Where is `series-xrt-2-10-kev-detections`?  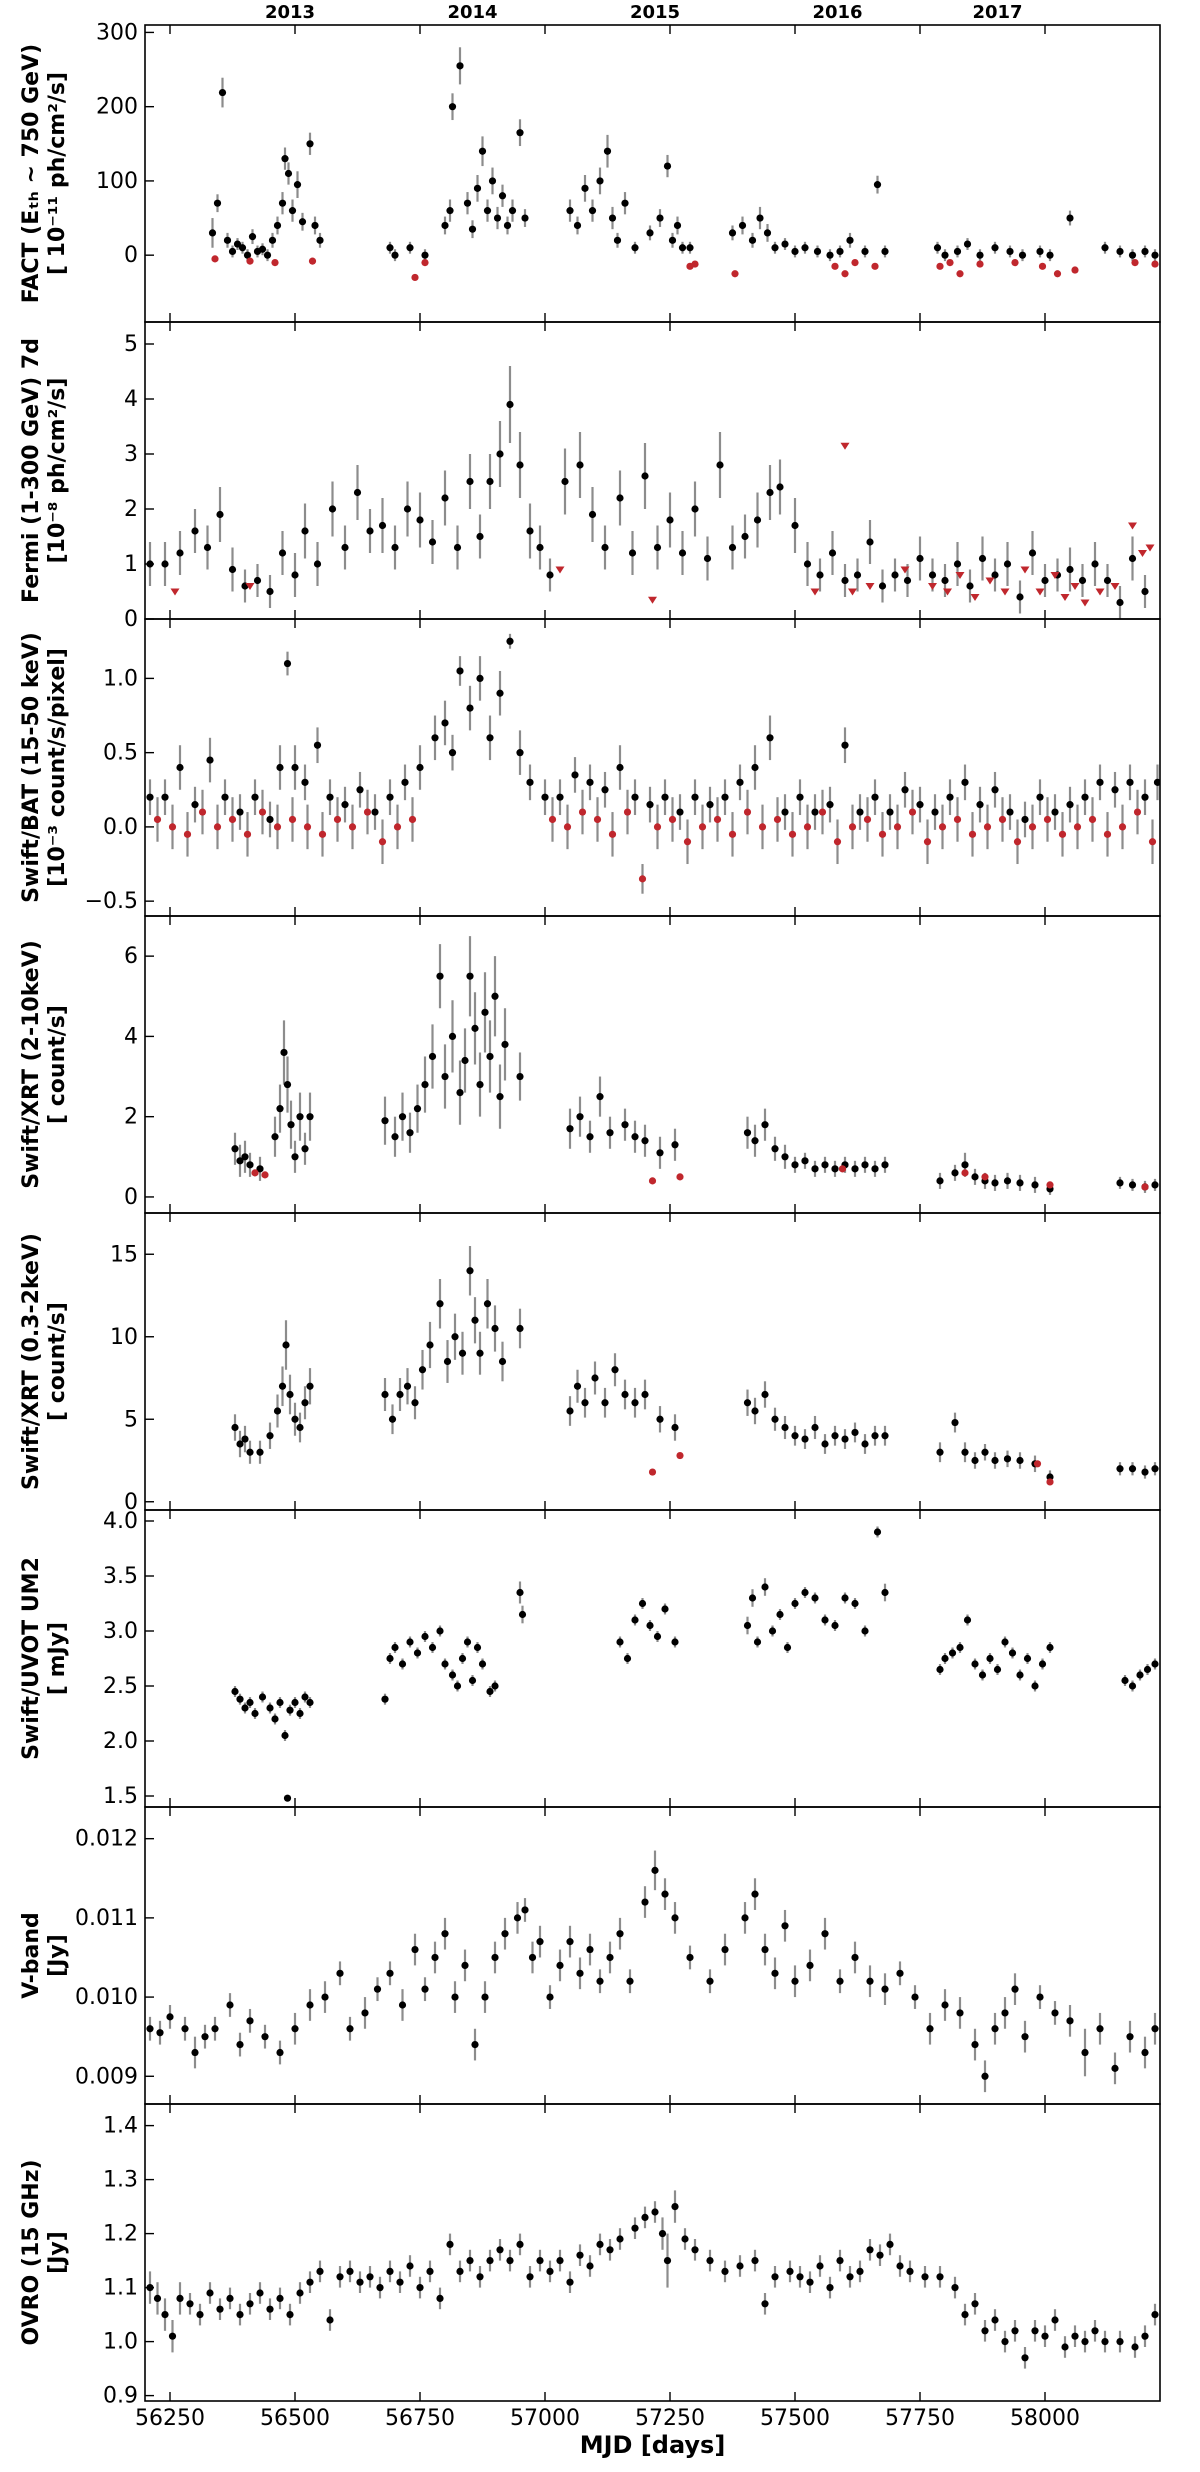 series-xrt-2-10-kev-detections is located at coordinates (695, 1065).